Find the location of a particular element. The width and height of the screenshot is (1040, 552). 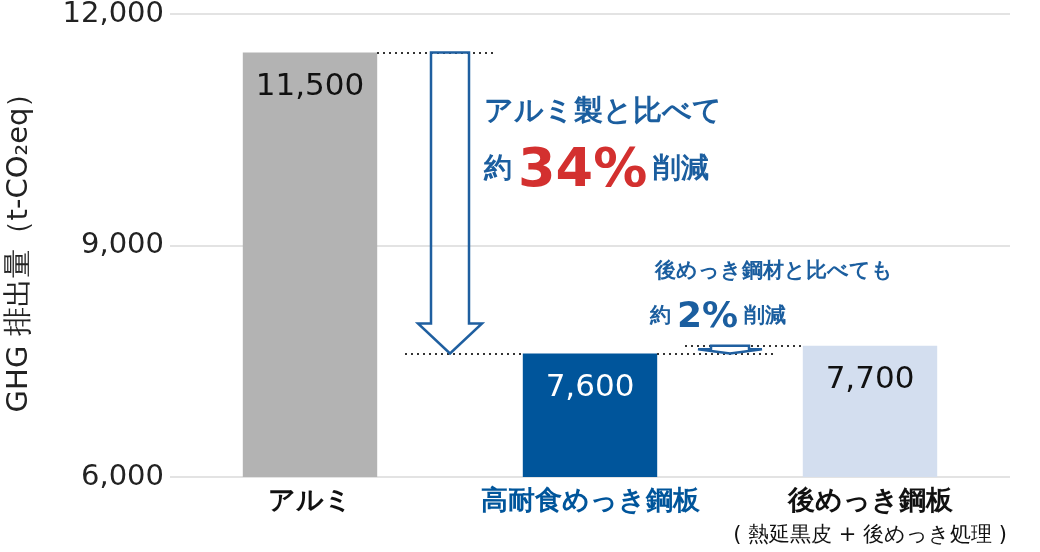

annotation: 後めっき鋼材と比べても is located at coordinates (774, 269).